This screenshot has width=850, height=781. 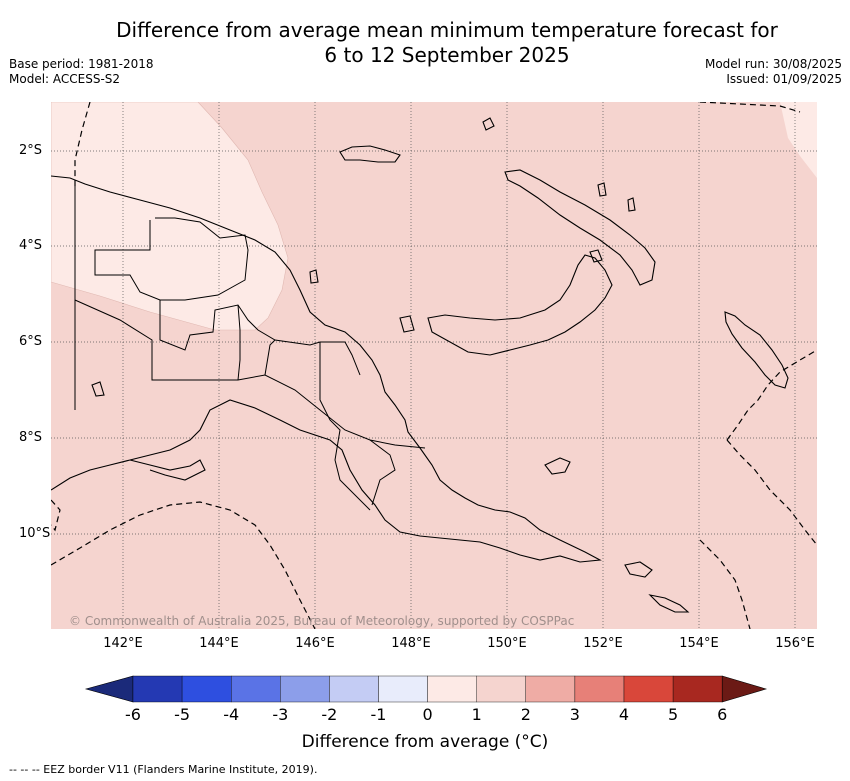 What do you see at coordinates (784, 79) in the screenshot?
I see `issued-date: Issued: 01/09/2025` at bounding box center [784, 79].